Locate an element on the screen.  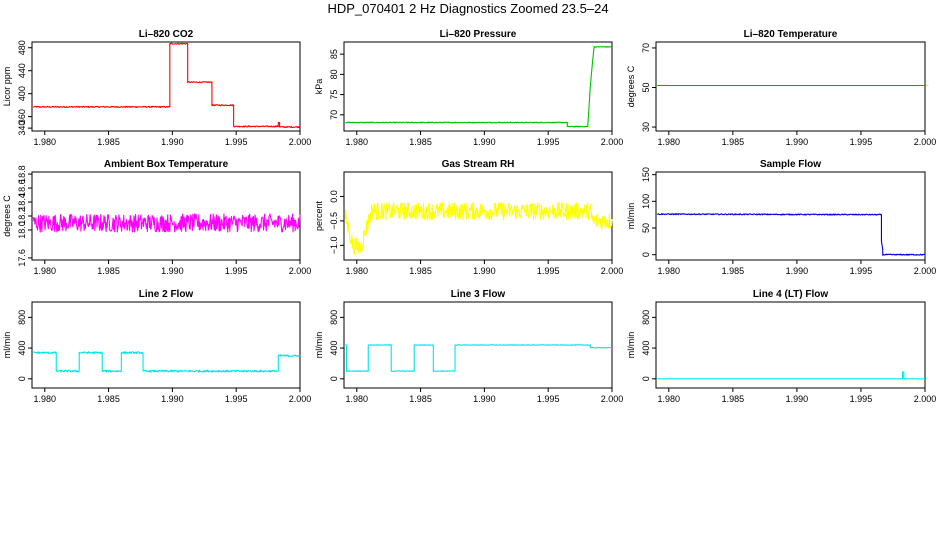
chart-title: Line 3 Flow is located at coordinates (478, 294).